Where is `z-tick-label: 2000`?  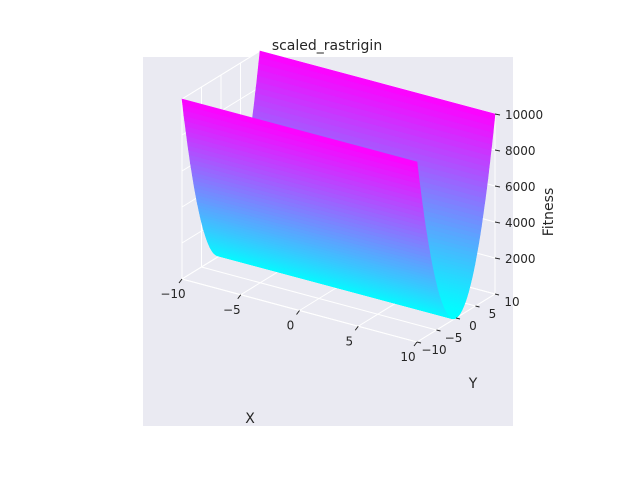
z-tick-label: 2000 is located at coordinates (520, 259).